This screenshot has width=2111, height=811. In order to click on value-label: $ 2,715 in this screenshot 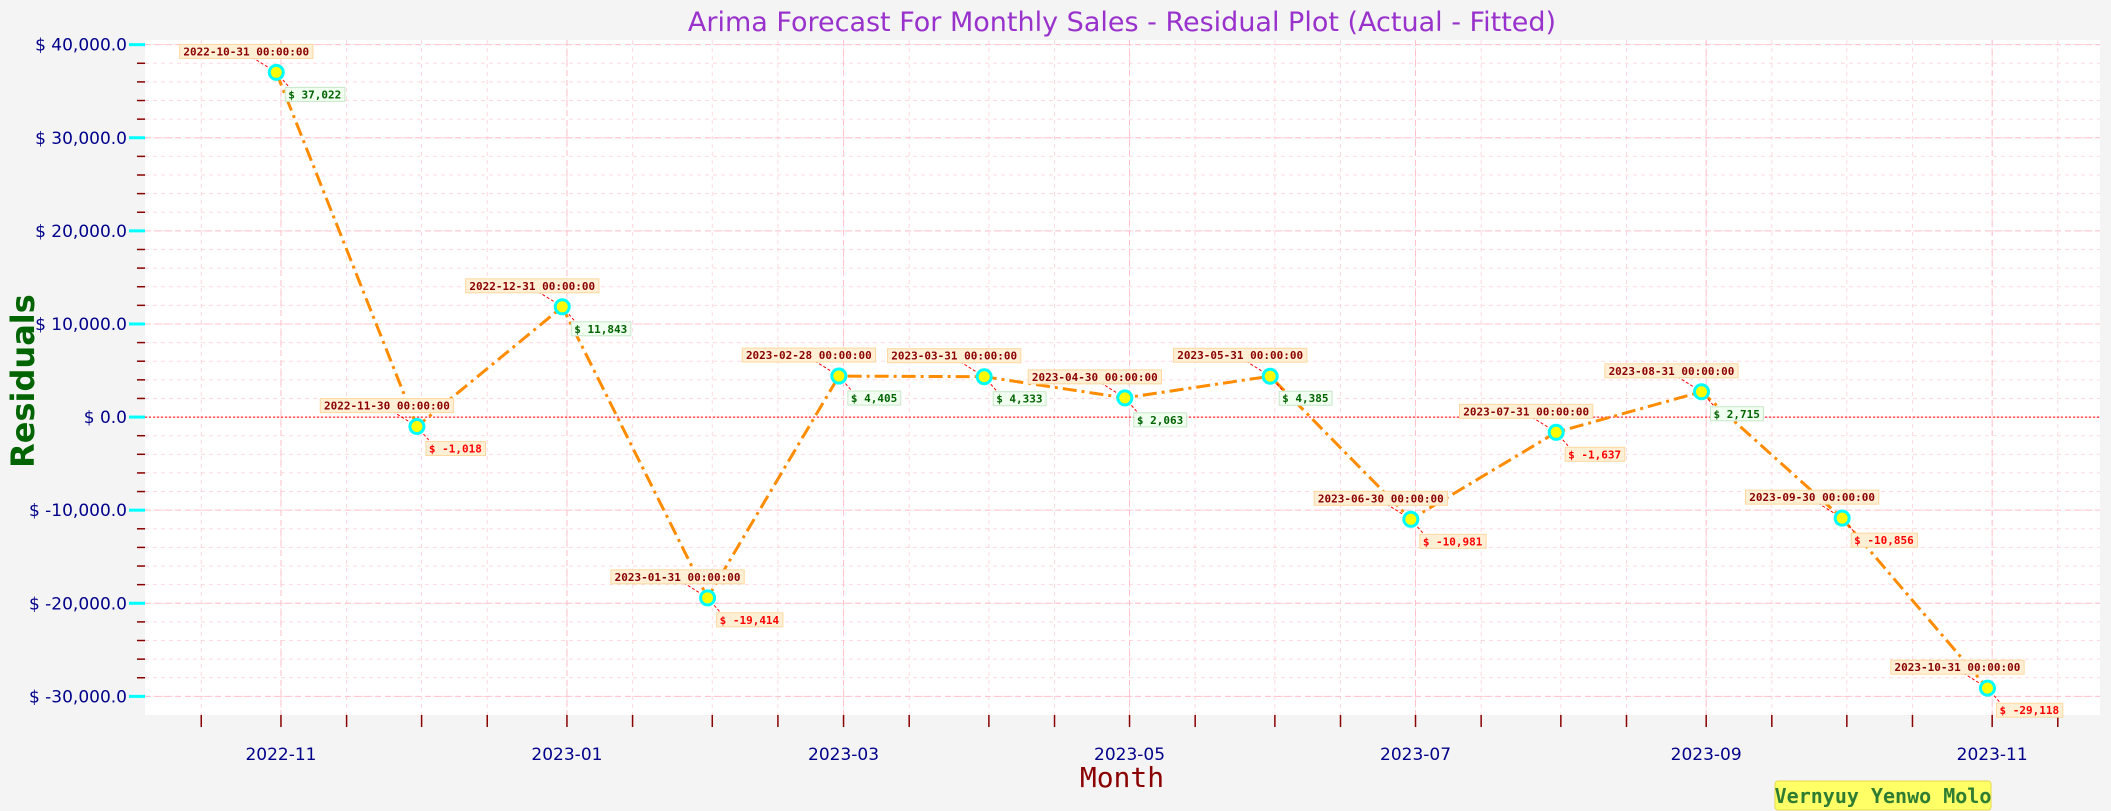, I will do `click(1736, 414)`.